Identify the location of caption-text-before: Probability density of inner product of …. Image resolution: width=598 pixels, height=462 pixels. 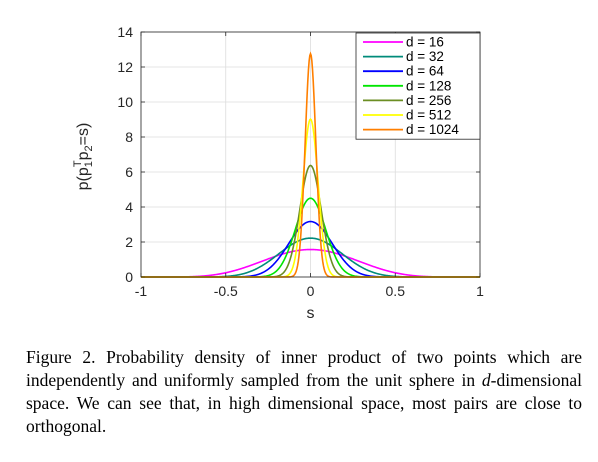
(304, 368).